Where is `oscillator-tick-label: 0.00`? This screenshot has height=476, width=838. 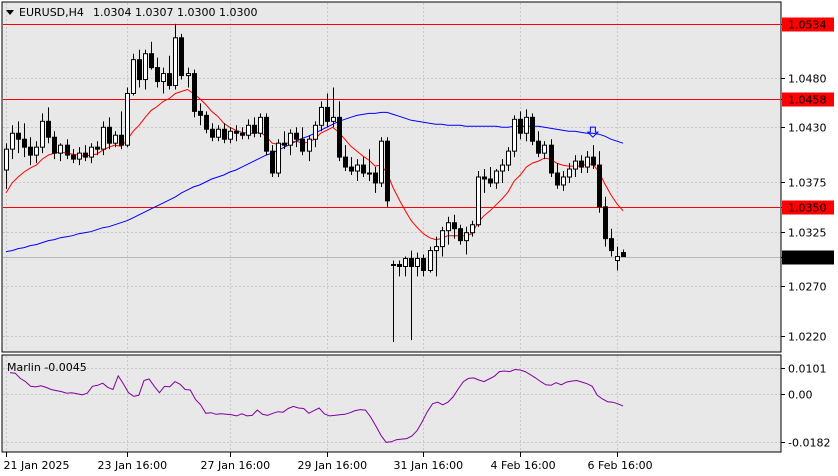 oscillator-tick-label: 0.00 is located at coordinates (800, 395).